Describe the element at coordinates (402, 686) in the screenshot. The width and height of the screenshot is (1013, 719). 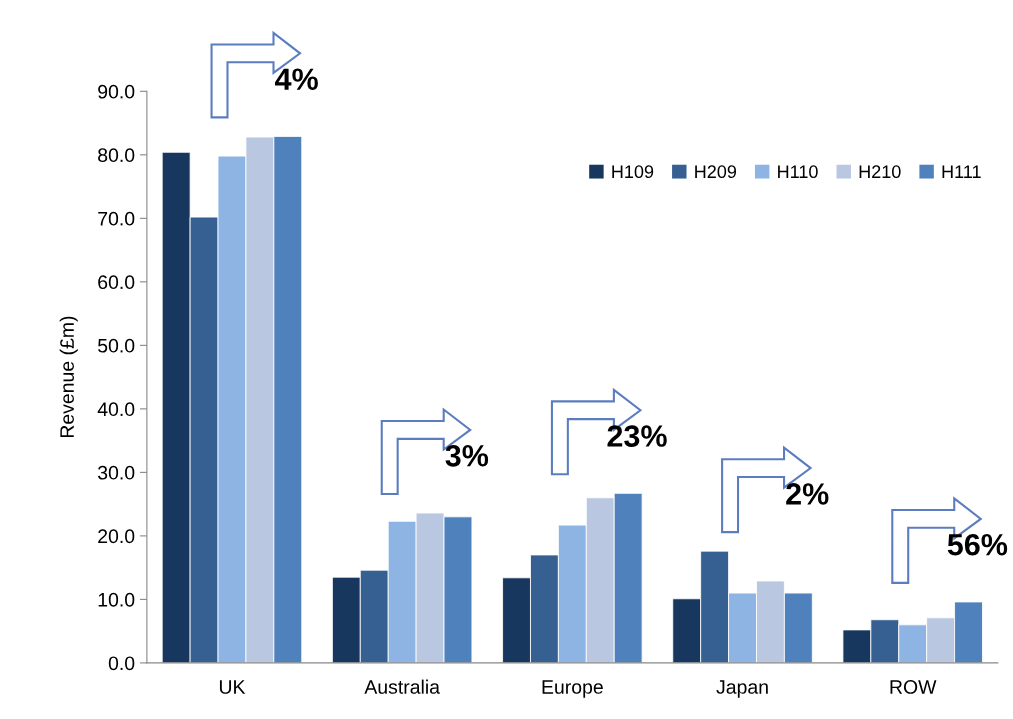
I see `x-tick-label: Australia` at that location.